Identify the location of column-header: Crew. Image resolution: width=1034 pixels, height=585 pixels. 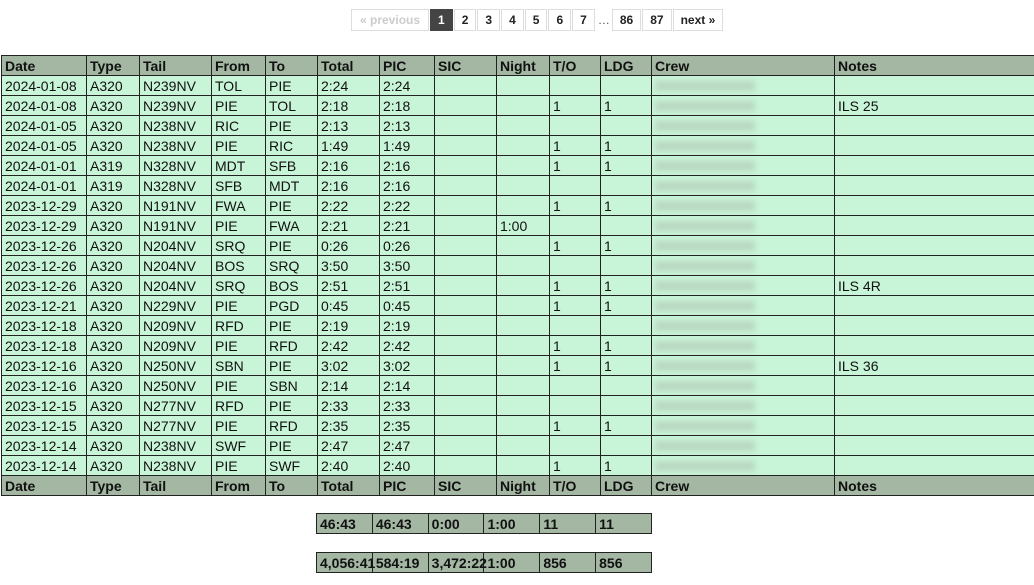
(743, 65).